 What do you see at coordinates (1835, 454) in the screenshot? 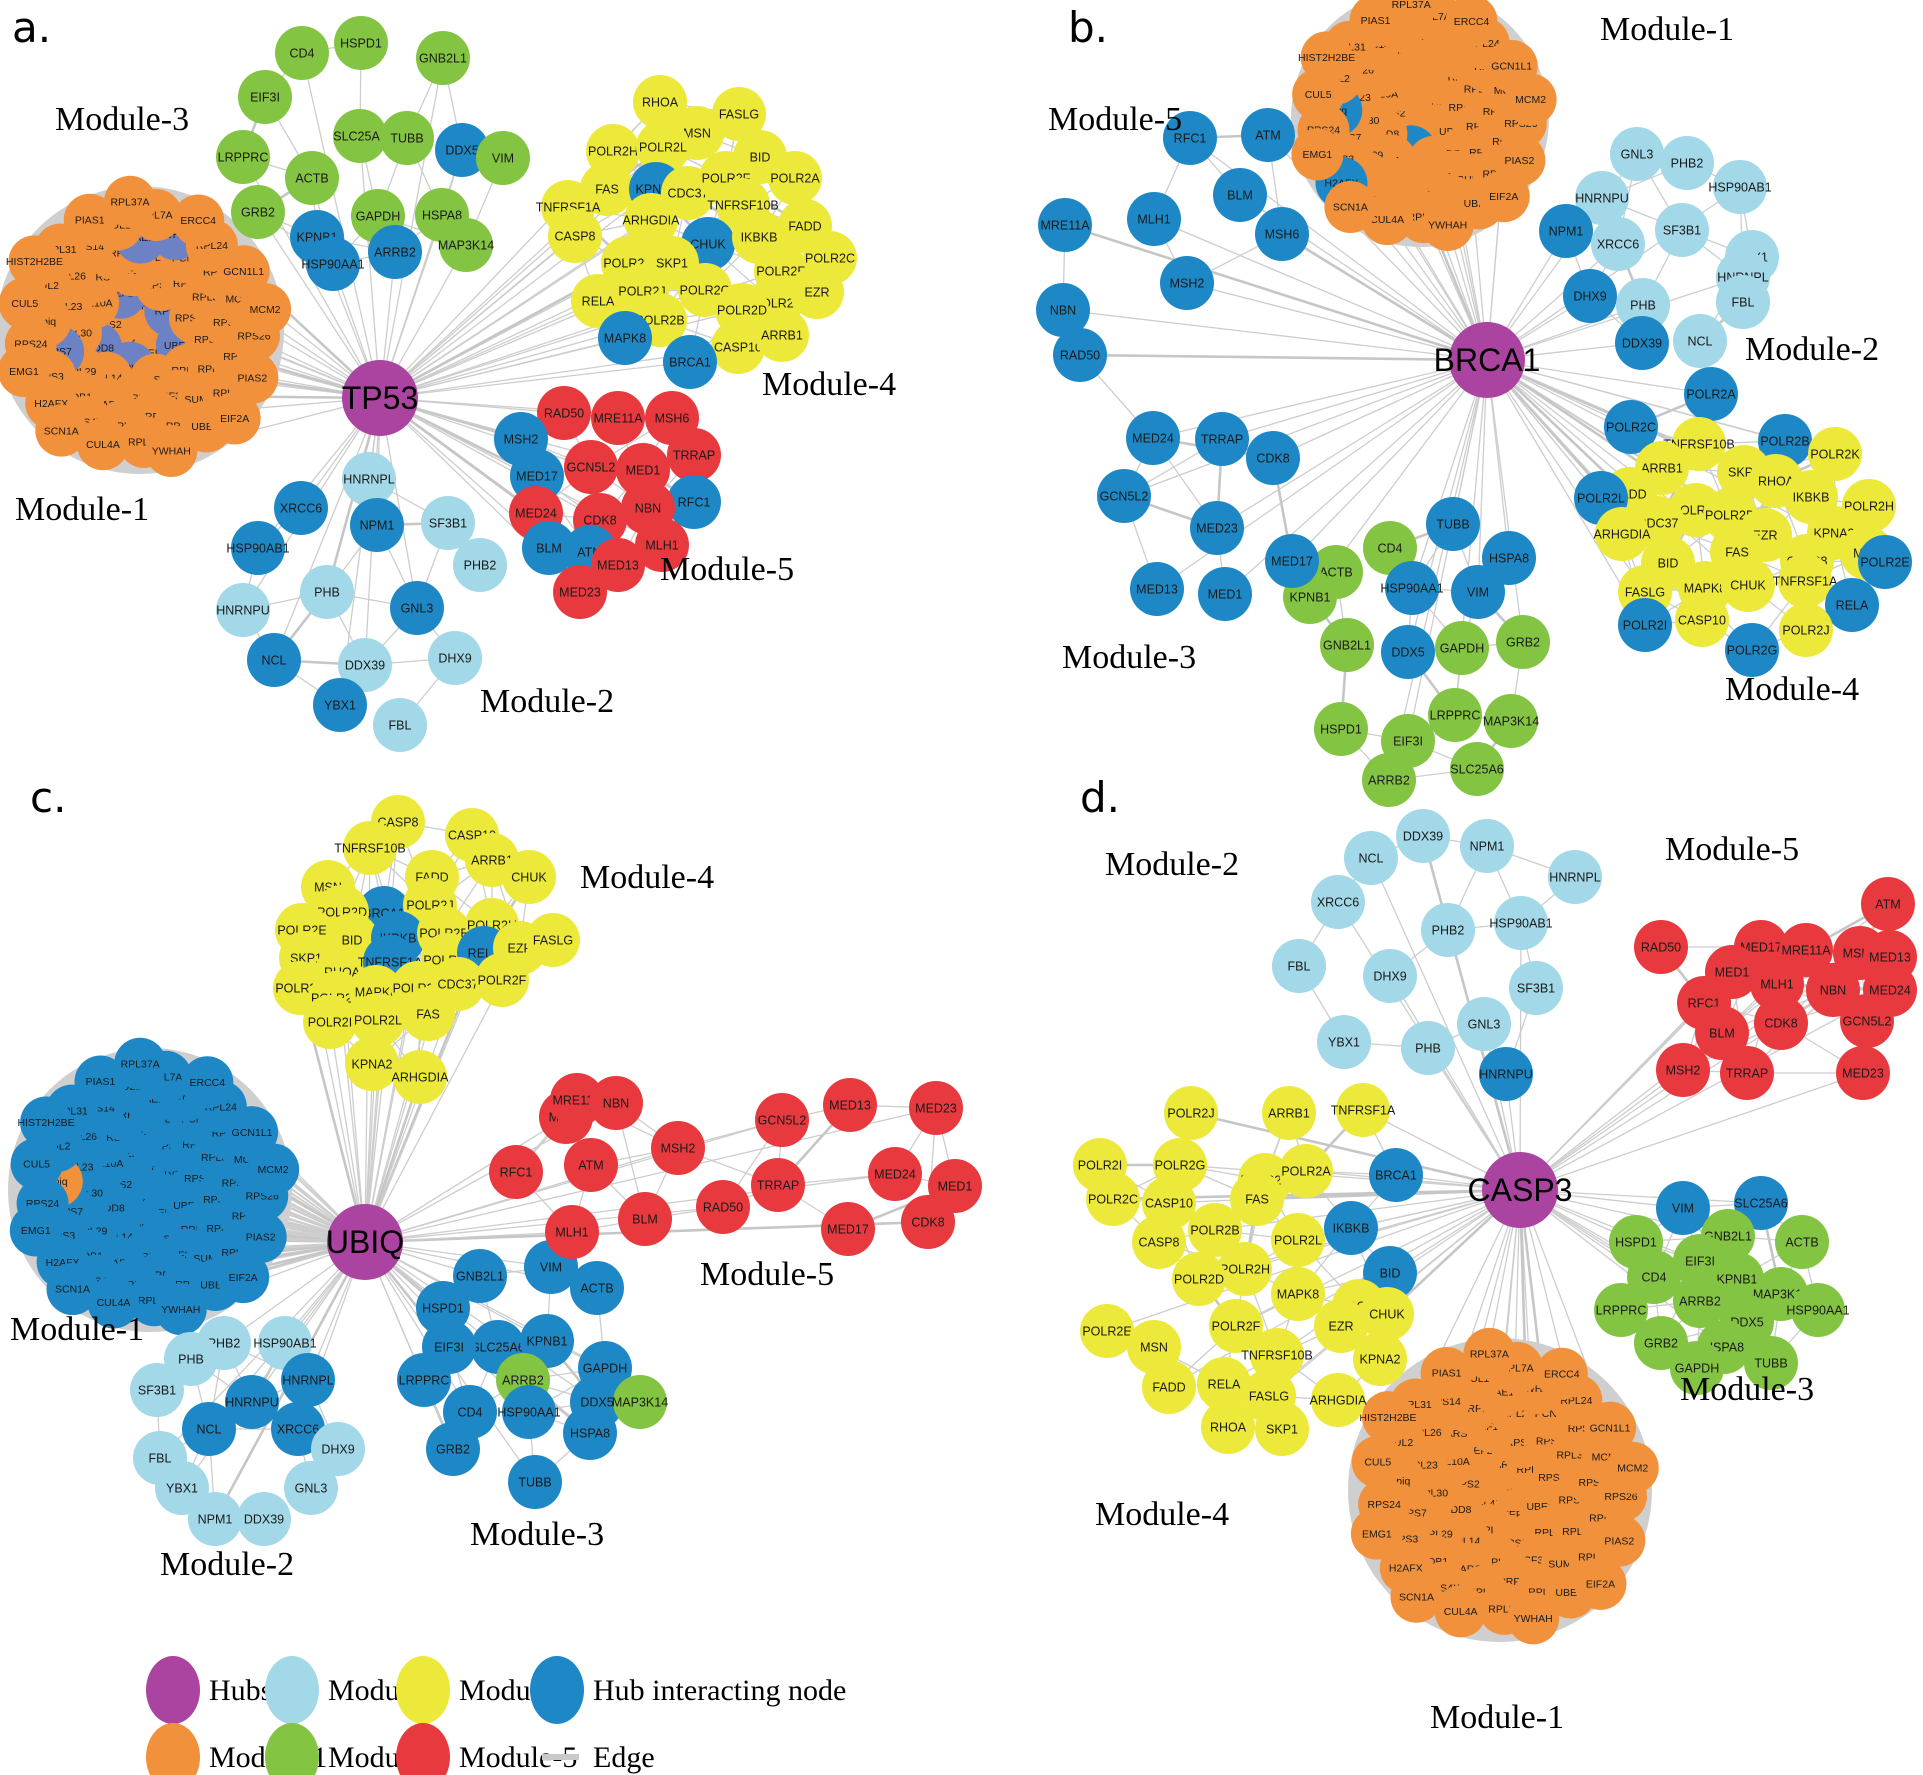
I see `node-POLR2K` at bounding box center [1835, 454].